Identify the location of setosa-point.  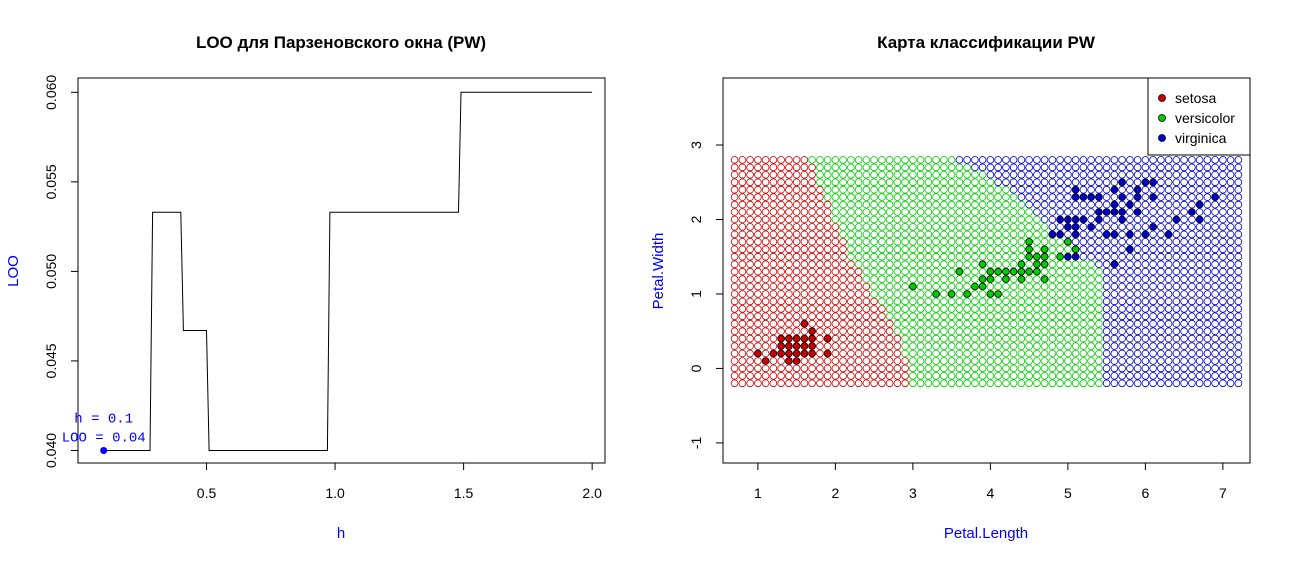
(827, 338).